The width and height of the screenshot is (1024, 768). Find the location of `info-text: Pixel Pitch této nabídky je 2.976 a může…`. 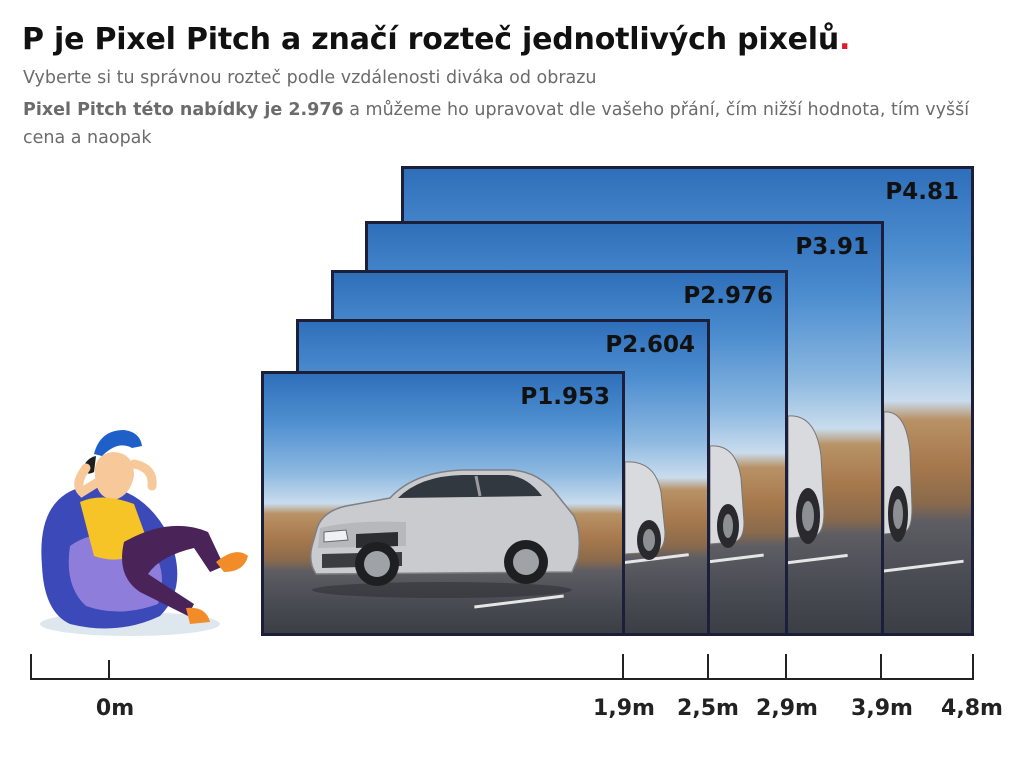

info-text: Pixel Pitch této nabídky je 2.976 a může… is located at coordinates (513, 124).